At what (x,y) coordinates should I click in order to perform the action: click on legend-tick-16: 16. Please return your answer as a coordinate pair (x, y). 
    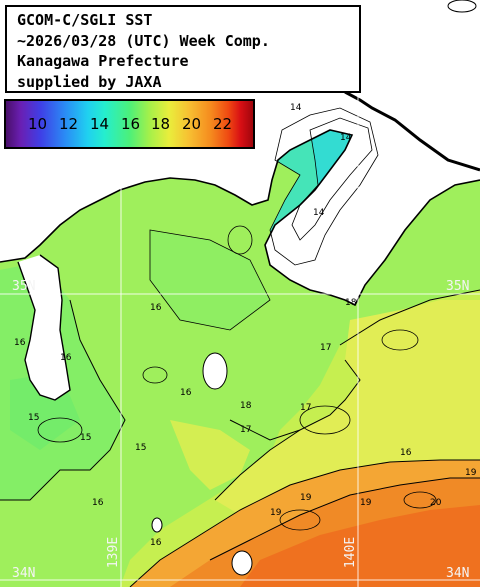
    Looking at the image, I should click on (131, 124).